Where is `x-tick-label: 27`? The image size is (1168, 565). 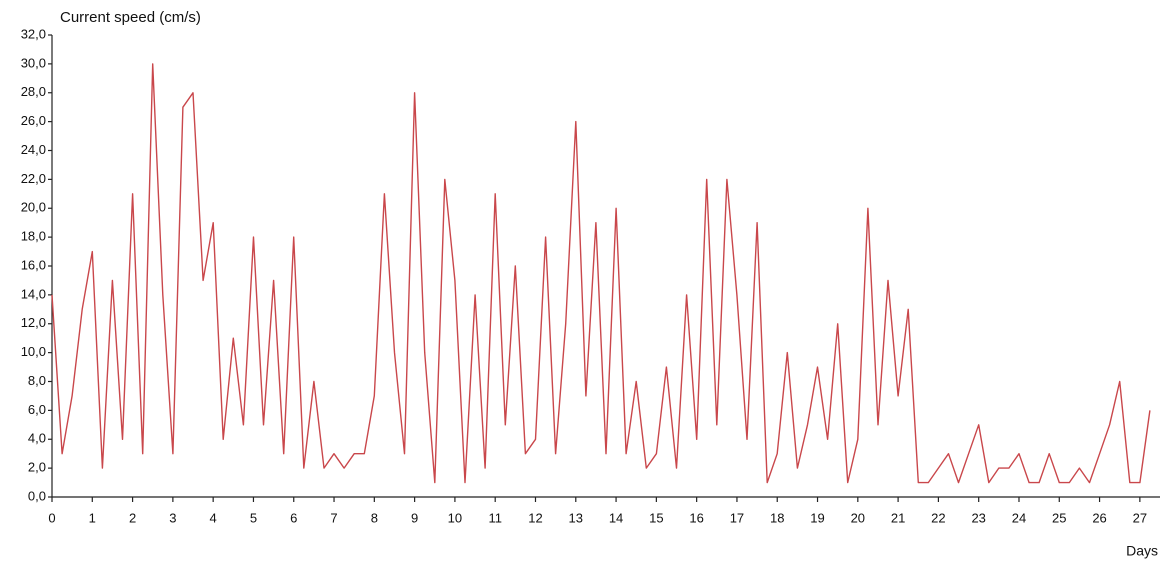
x-tick-label: 27 is located at coordinates (1140, 517).